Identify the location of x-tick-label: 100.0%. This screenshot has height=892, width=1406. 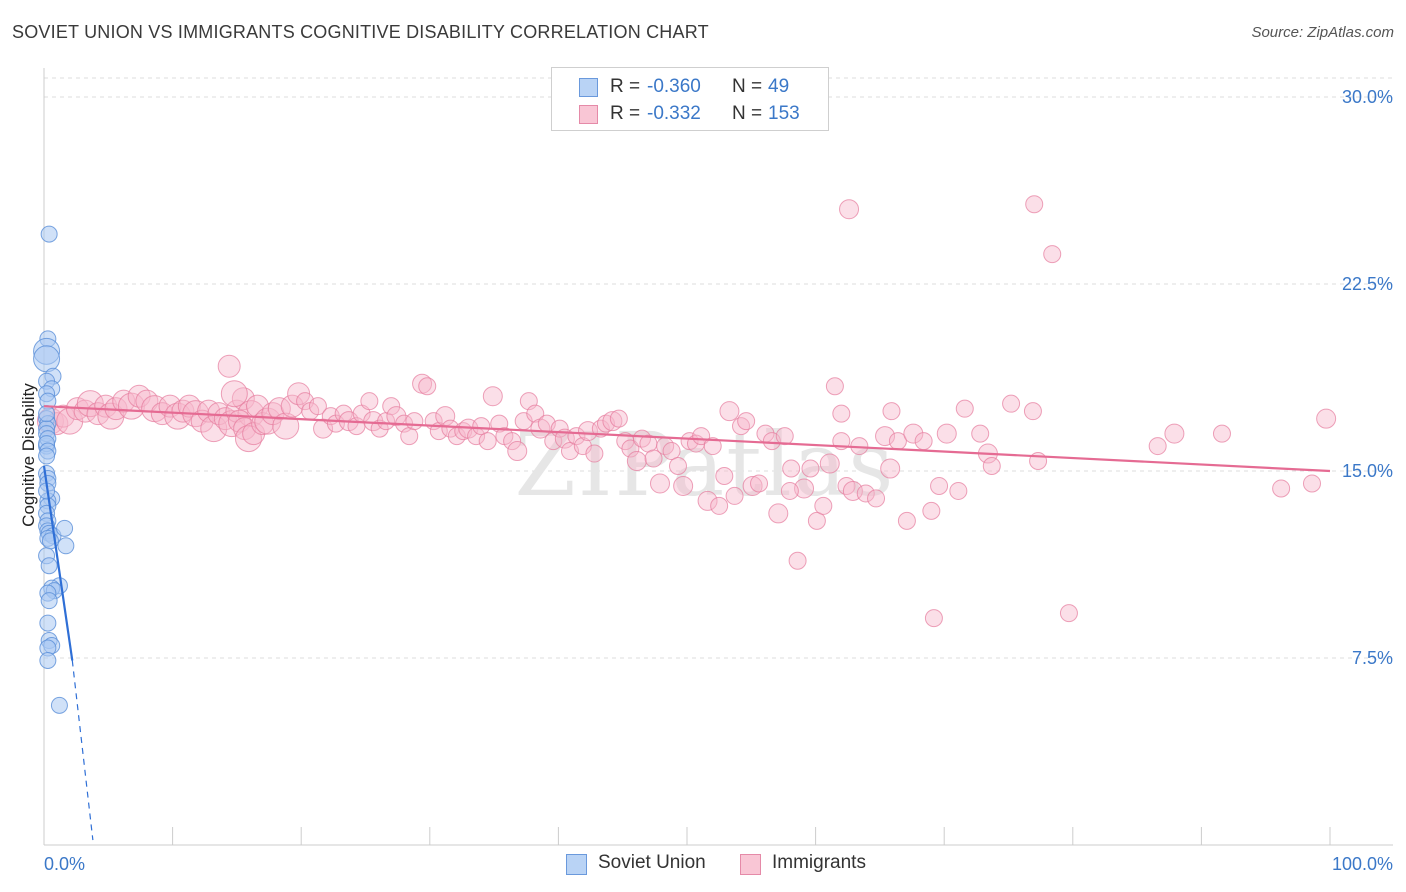
(1362, 864).